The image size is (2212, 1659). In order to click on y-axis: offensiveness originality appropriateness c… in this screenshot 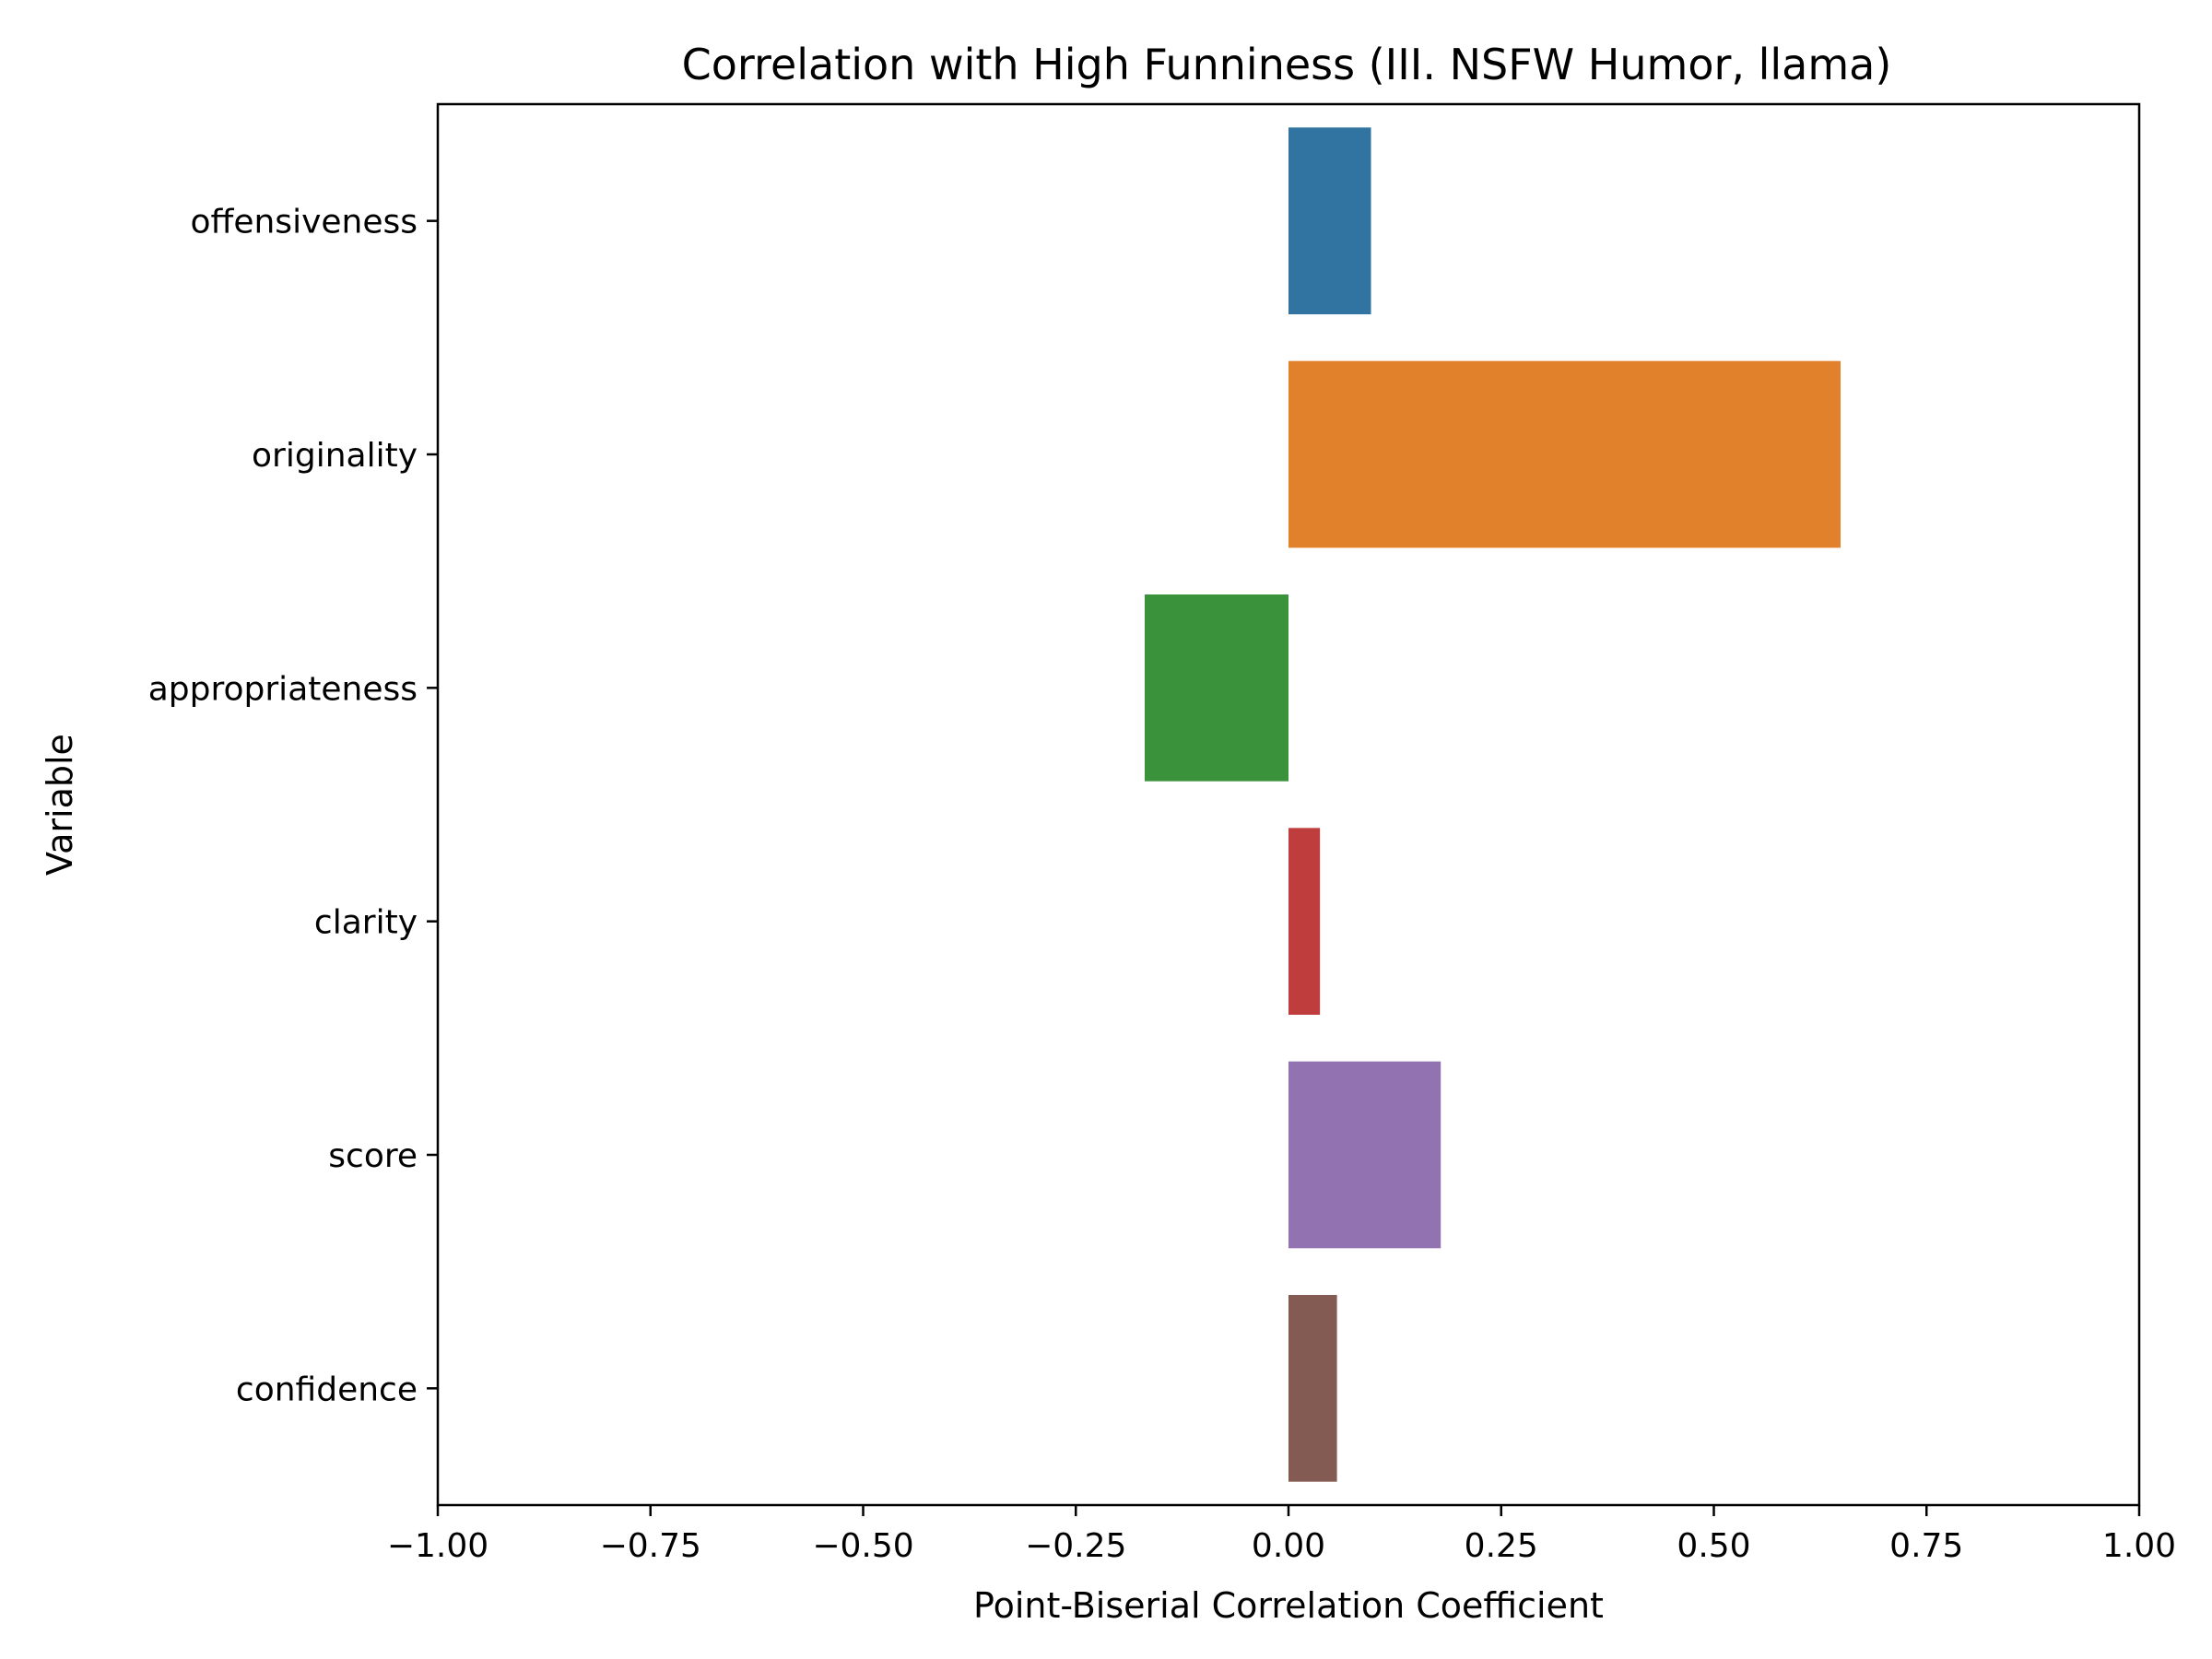, I will do `click(293, 806)`.